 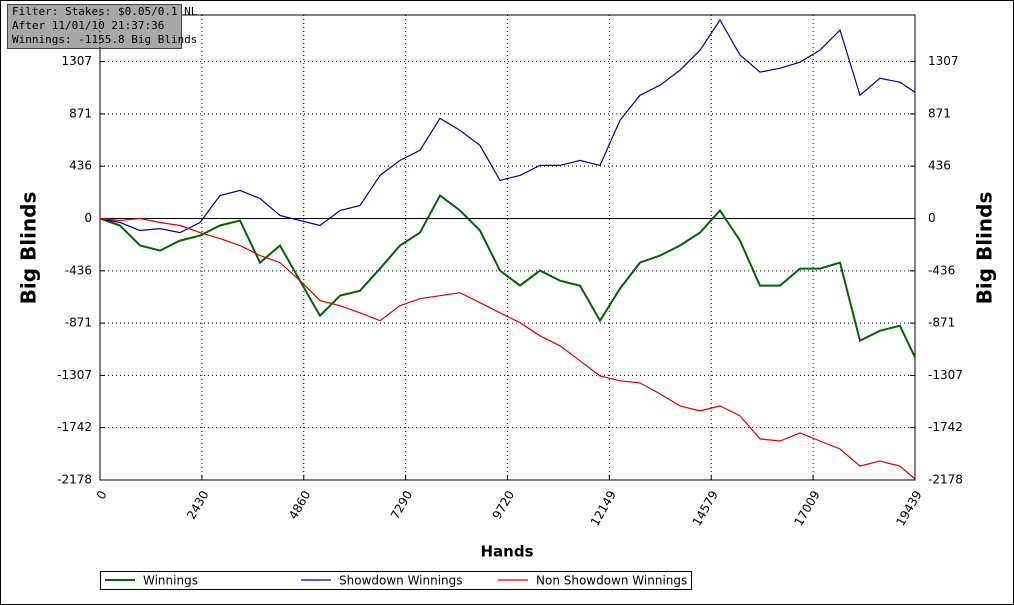 What do you see at coordinates (985, 248) in the screenshot?
I see `y2-axis-label: Big Blinds` at bounding box center [985, 248].